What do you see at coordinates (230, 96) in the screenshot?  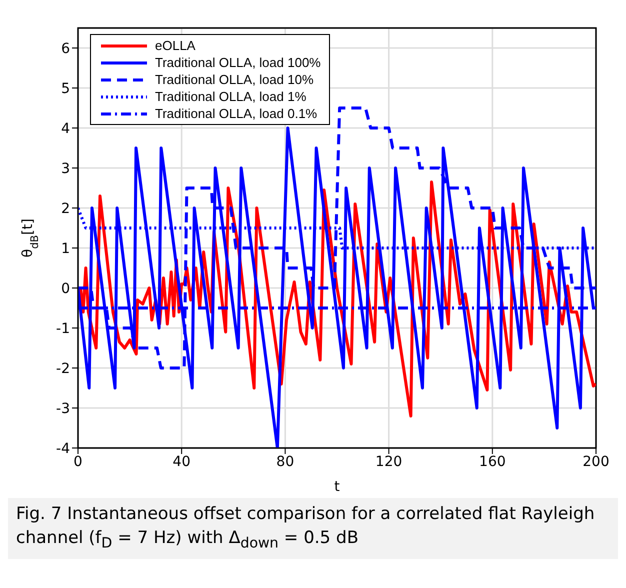 I see `legend-label: Traditional OLLA, load 1%` at bounding box center [230, 96].